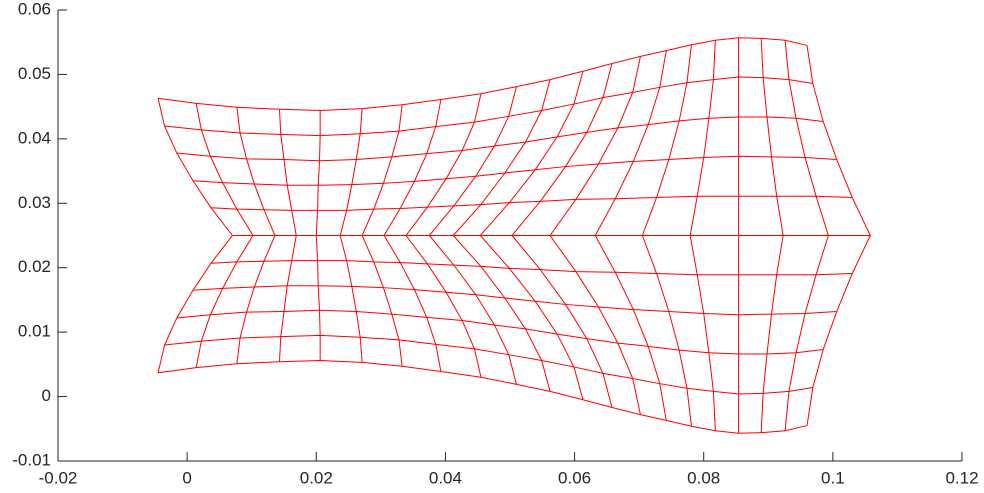 Image resolution: width=984 pixels, height=493 pixels. I want to click on x-tick-label: 0.02, so click(316, 477).